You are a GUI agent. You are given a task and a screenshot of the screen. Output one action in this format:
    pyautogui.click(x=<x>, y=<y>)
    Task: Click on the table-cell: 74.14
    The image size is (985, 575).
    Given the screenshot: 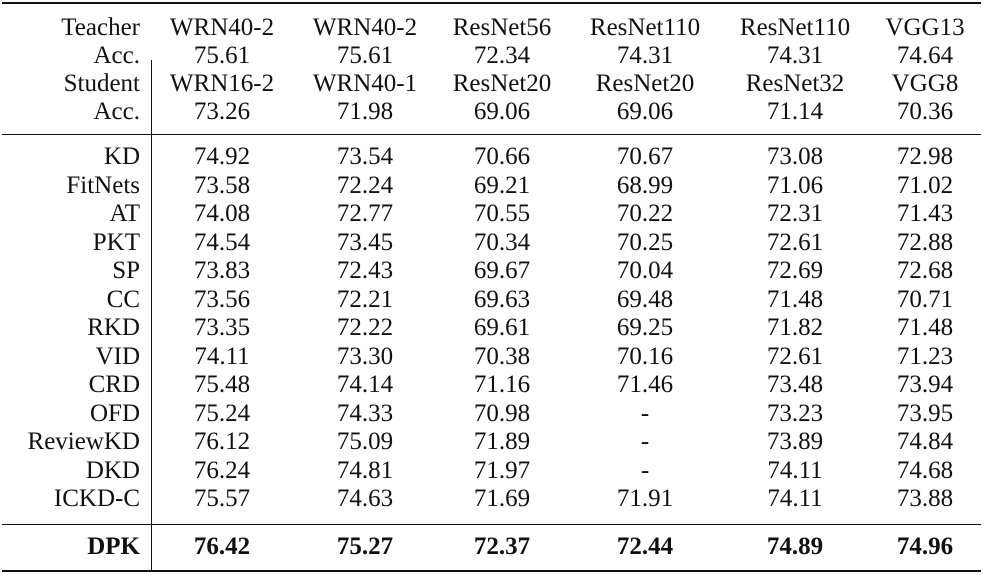 What is the action you would take?
    pyautogui.click(x=365, y=384)
    